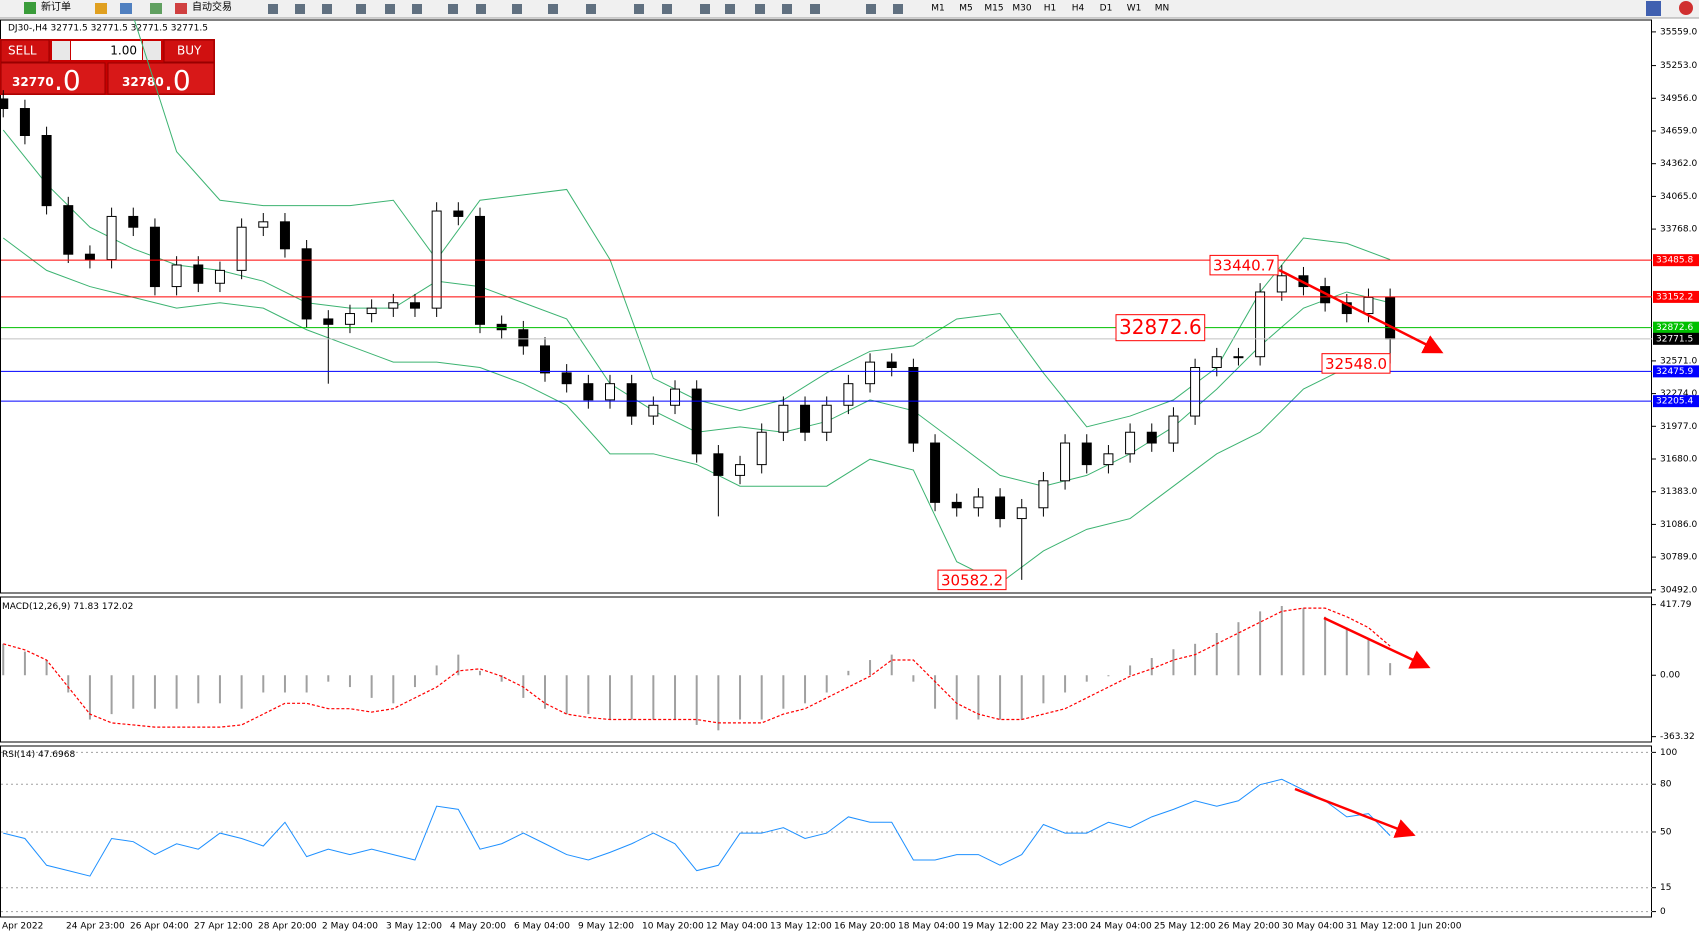 This screenshot has width=1699, height=932. What do you see at coordinates (414, 927) in the screenshot?
I see `x-tick-label: 3 May 12:00` at bounding box center [414, 927].